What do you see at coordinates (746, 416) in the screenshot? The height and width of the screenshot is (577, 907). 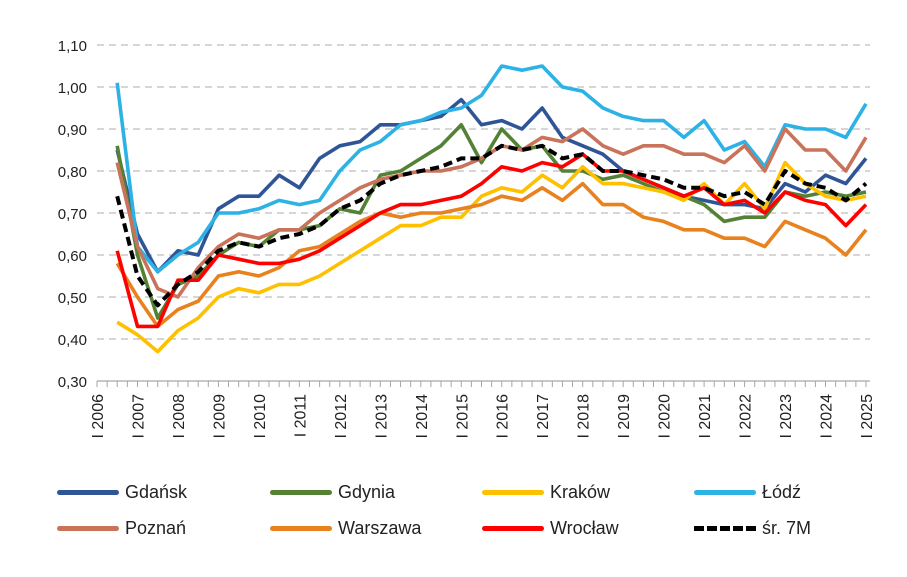 I see `x-tick-label: I 2022` at bounding box center [746, 416].